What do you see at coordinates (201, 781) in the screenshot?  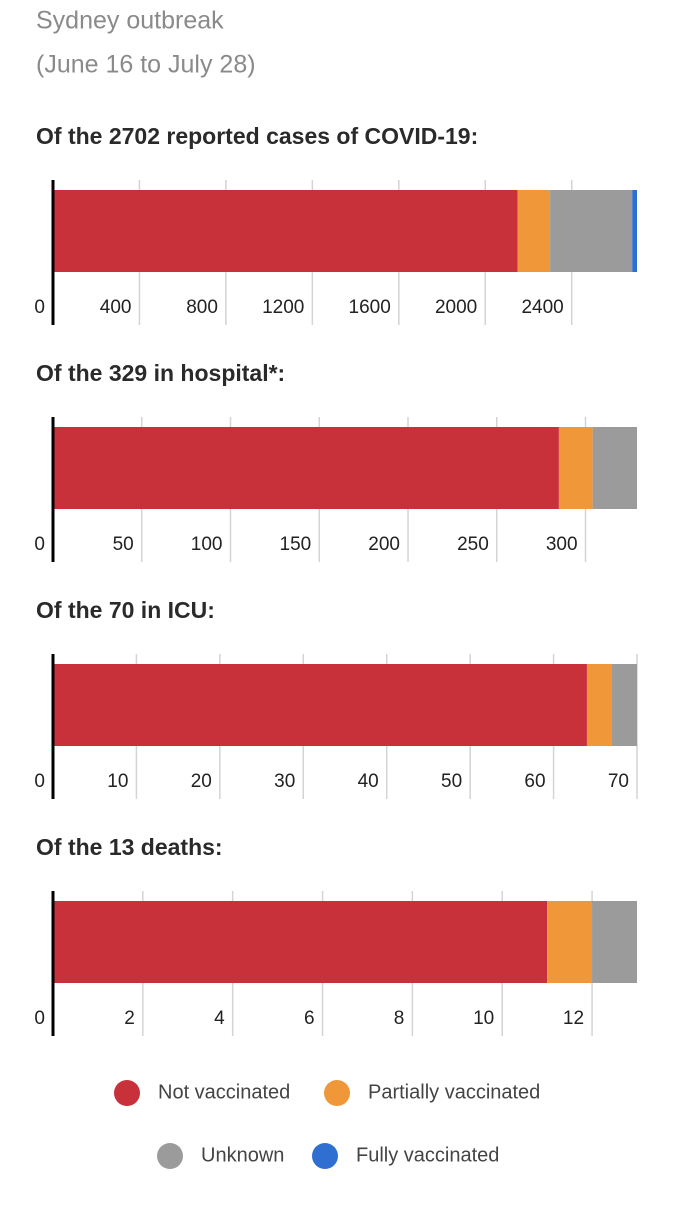 I see `x-tick-label: 20` at bounding box center [201, 781].